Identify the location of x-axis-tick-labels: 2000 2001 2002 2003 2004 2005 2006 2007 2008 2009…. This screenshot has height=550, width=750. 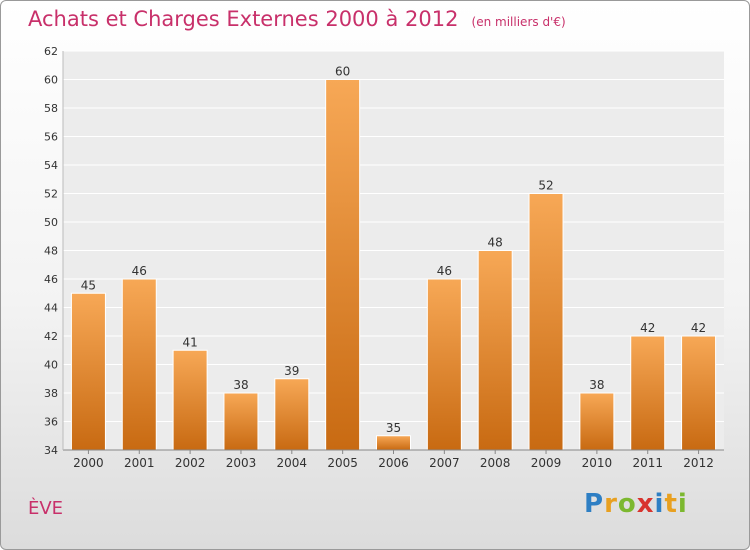
(393, 460).